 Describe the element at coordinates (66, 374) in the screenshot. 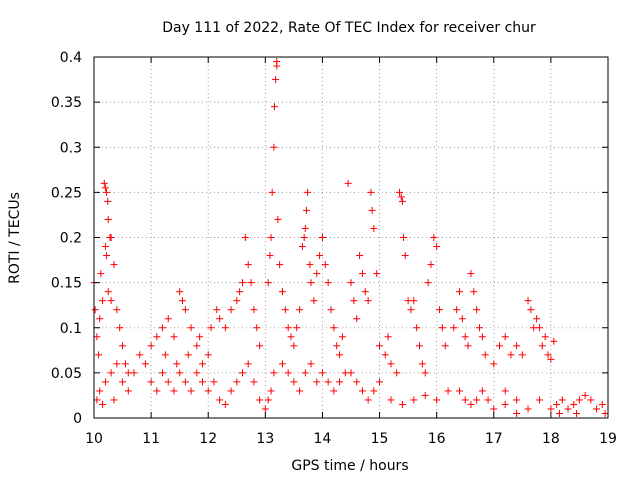

I see `y-tick-label: 0.05` at that location.